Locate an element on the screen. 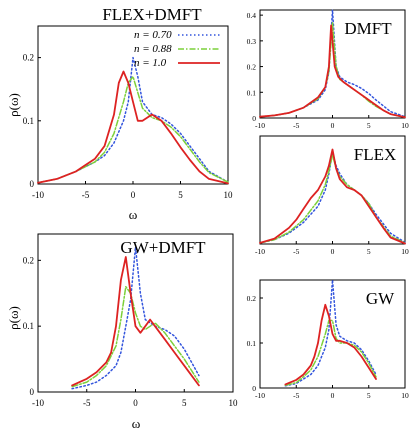 The image size is (415, 434). legend: n = 0.70 n = 0.88 n = 1.0 is located at coordinates (177, 49).